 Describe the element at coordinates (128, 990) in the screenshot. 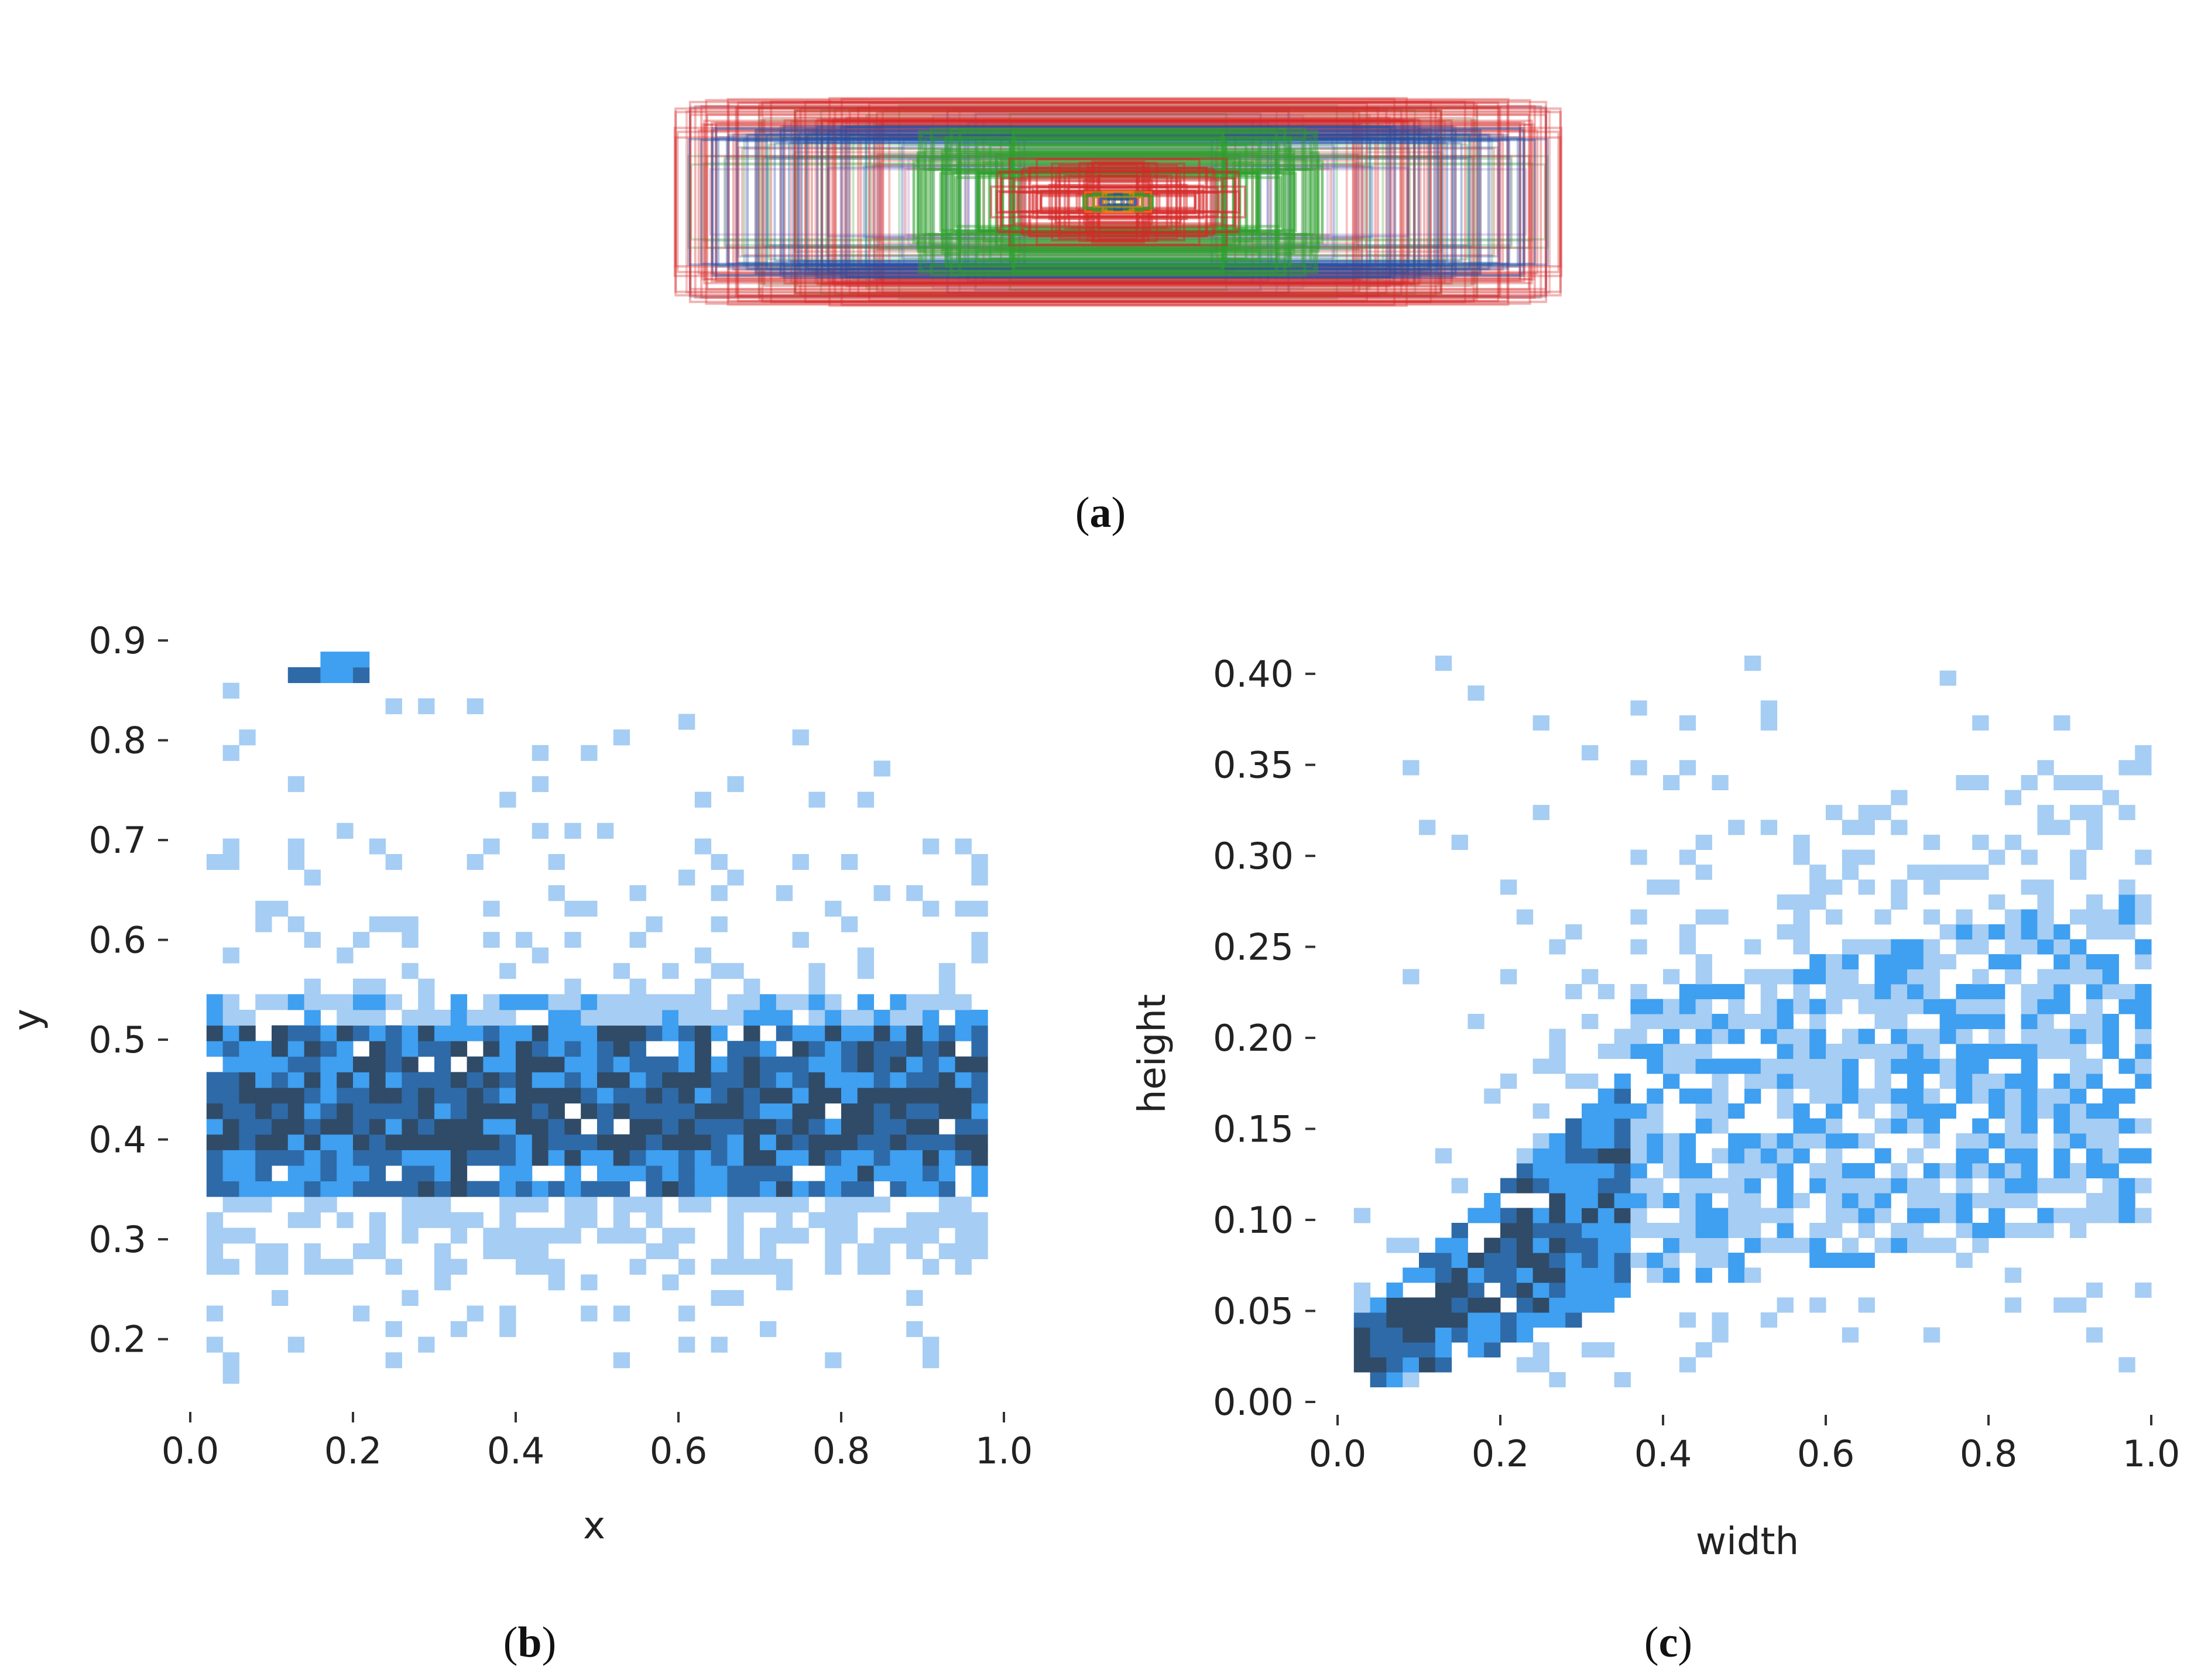

I see `xy-y-axis: 0.20.30.40.50.60.70.80.9` at that location.